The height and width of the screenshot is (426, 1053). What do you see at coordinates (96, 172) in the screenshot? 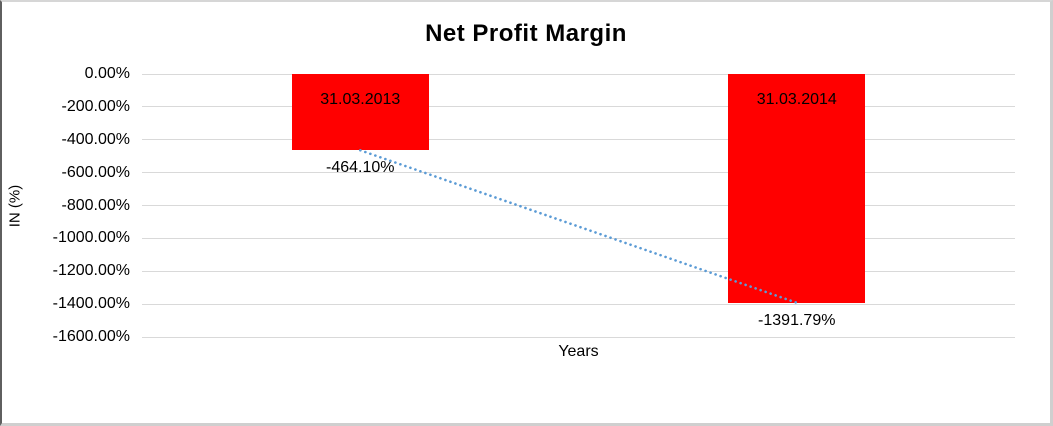
I see `y-tick-label: -600.00%` at bounding box center [96, 172].